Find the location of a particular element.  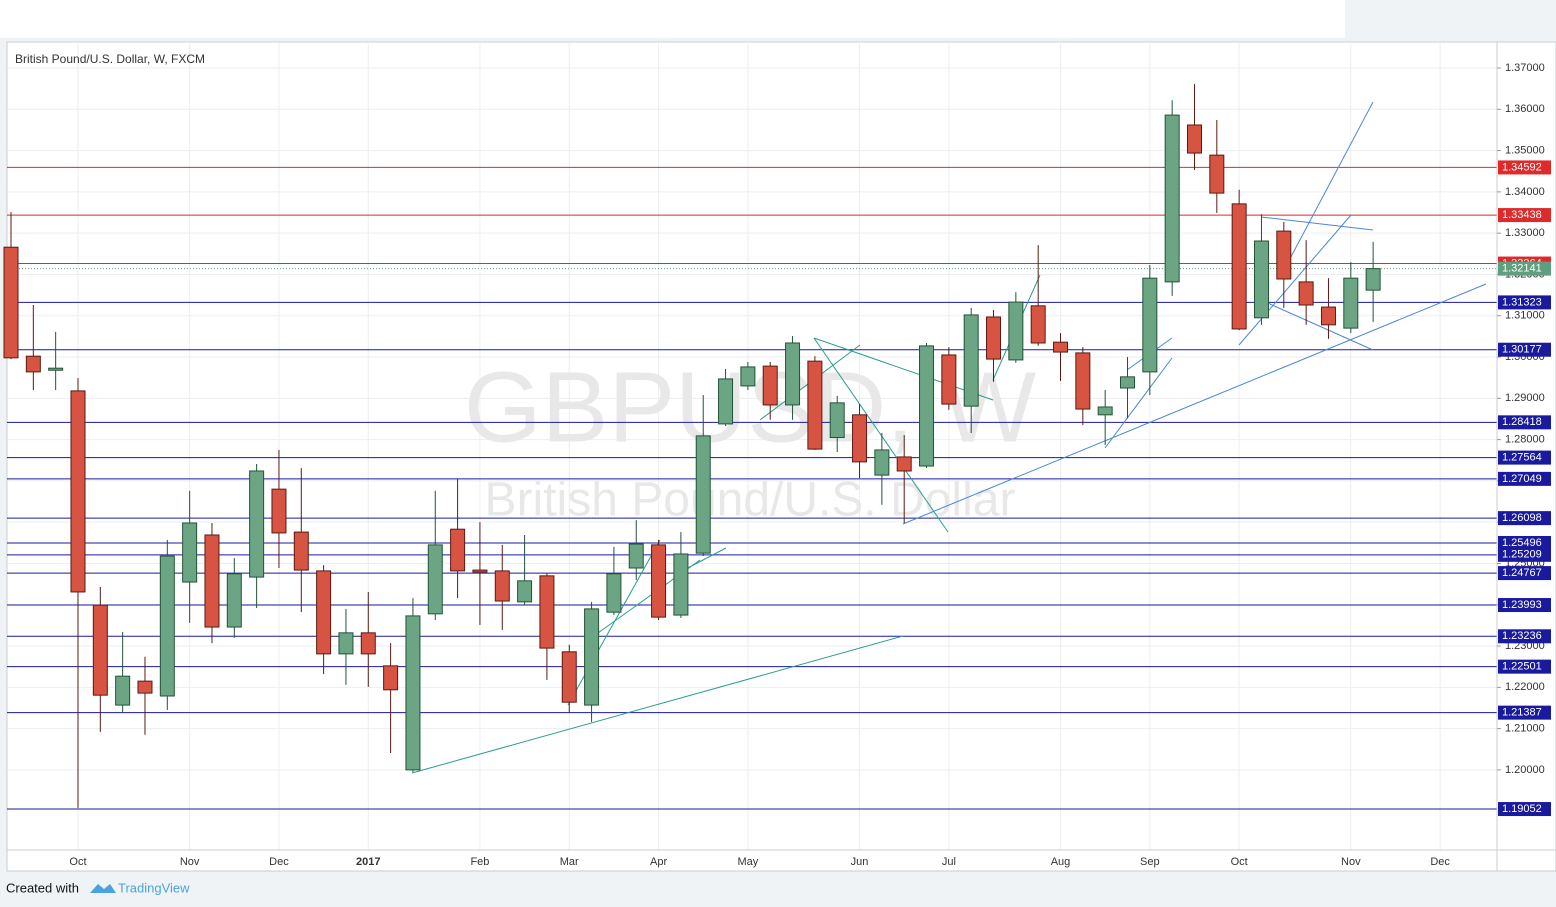

x-tick-label: Feb is located at coordinates (479, 862).